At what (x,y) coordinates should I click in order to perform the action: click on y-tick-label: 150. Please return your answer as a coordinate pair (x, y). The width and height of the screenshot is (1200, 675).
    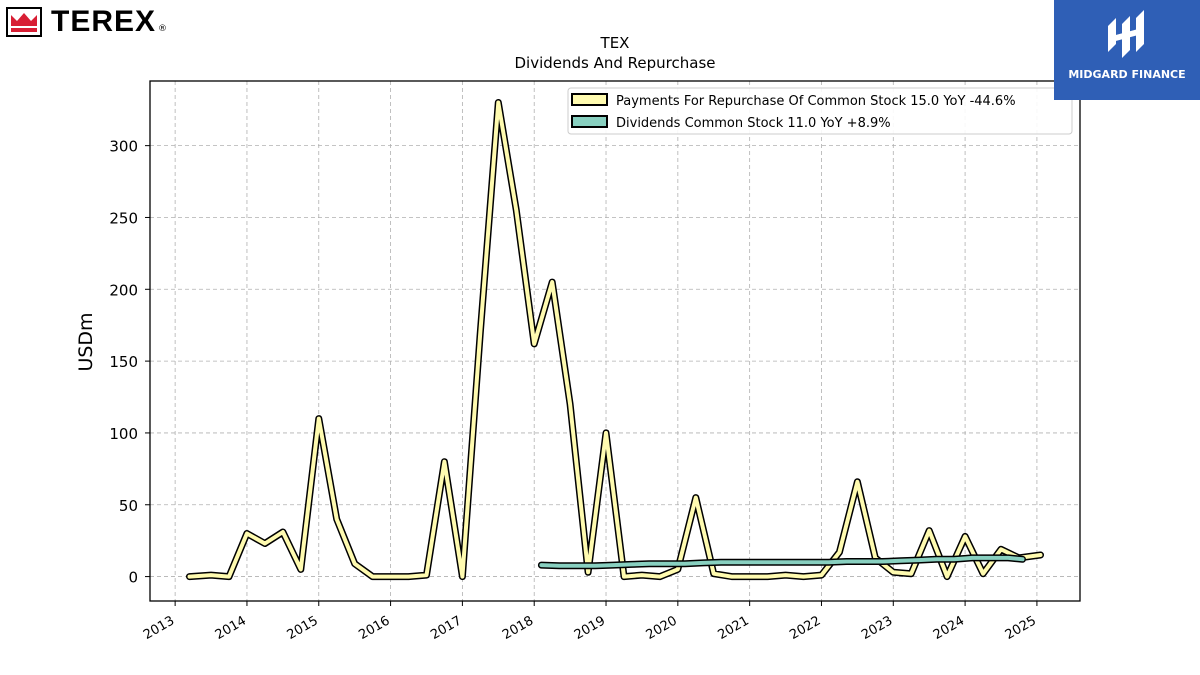
    Looking at the image, I should click on (123, 362).